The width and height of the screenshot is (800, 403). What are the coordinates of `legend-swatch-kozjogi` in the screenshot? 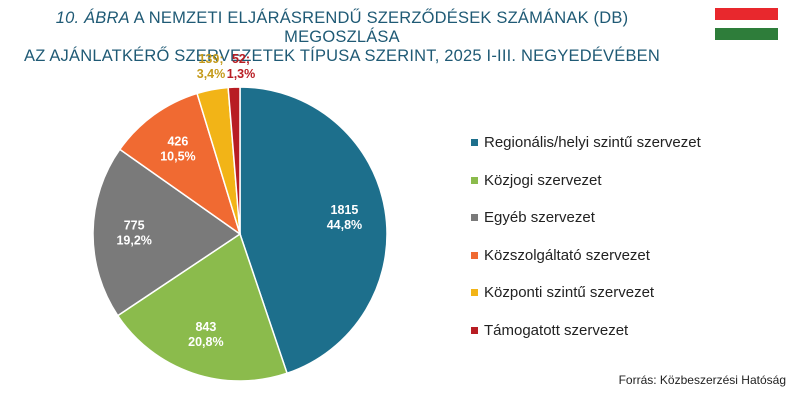 It's located at (474, 180).